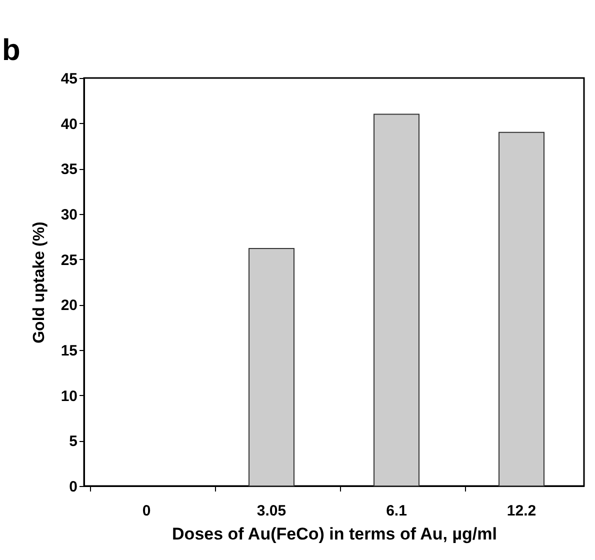  Describe the element at coordinates (69, 124) in the screenshot. I see `y-tick-label: 40` at that location.